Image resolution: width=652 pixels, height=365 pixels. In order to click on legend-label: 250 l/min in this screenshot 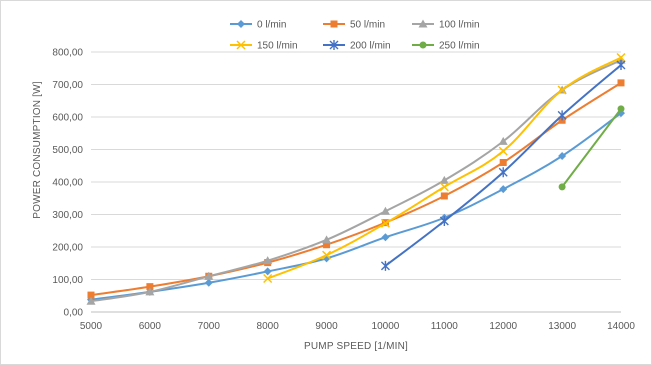, I will do `click(459, 46)`.